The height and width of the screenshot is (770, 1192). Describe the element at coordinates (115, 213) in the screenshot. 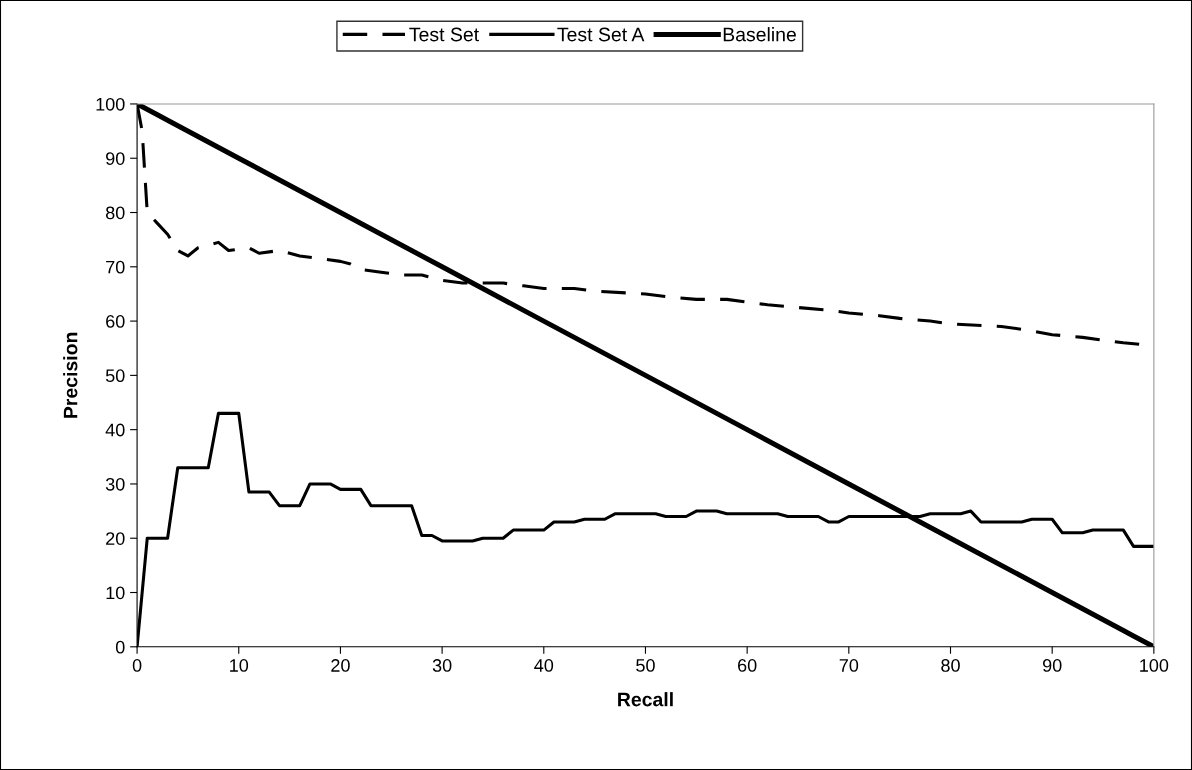

I see `y-tick-label: 80` at that location.